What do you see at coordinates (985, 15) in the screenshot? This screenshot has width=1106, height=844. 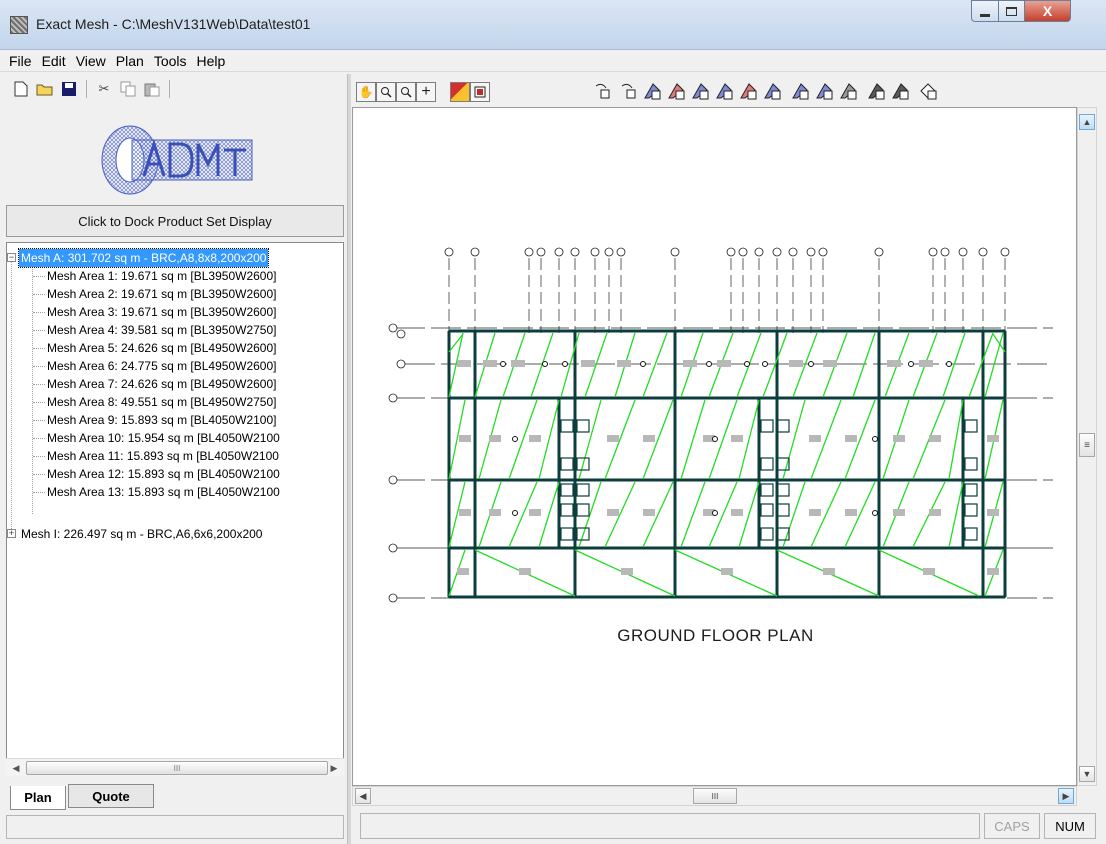 I see `minimize-icon` at bounding box center [985, 15].